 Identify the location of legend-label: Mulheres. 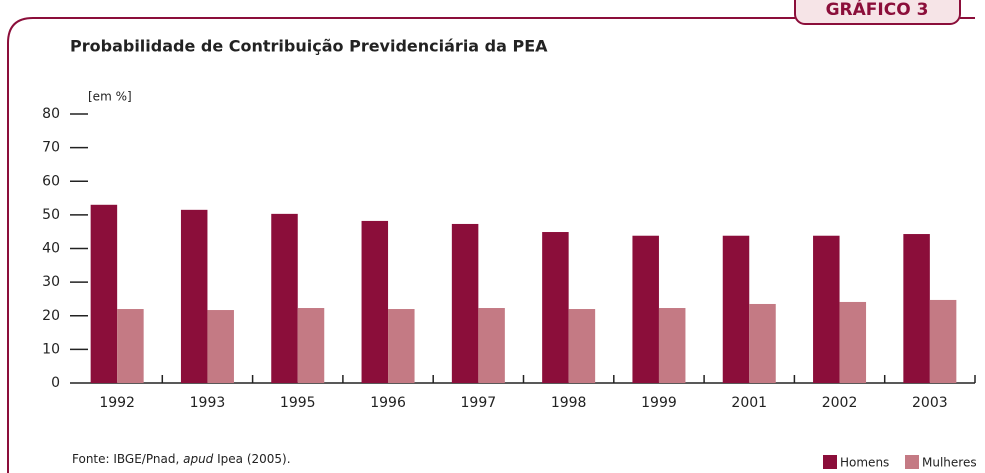
(949, 463).